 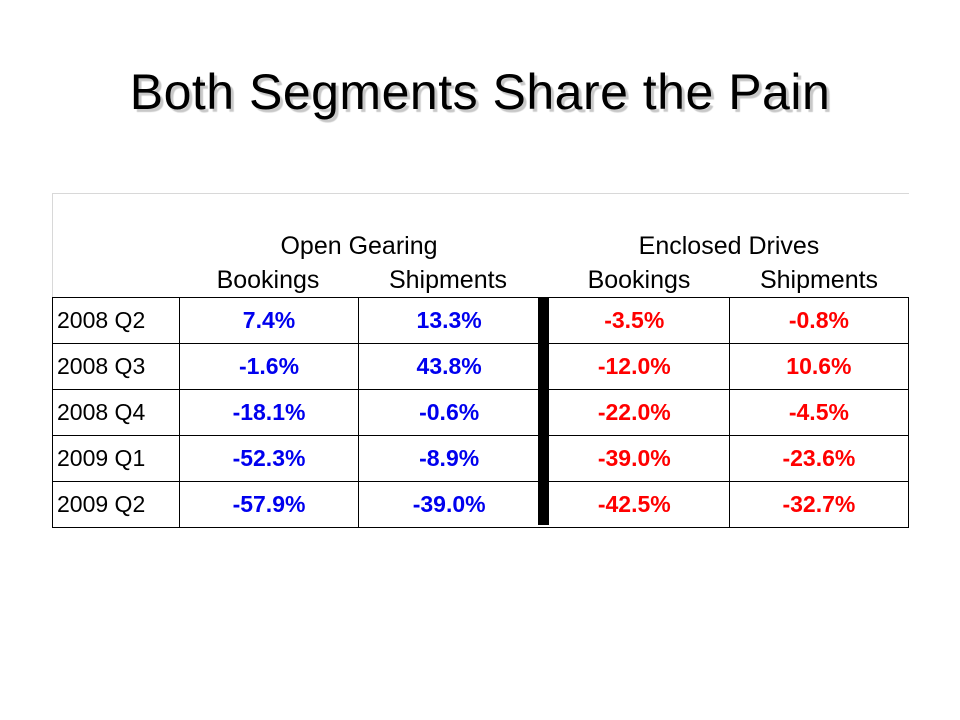 I want to click on table-row: 2008 Q3 -1.6% 43.8% -12.0% 10.6%, so click(x=480, y=366).